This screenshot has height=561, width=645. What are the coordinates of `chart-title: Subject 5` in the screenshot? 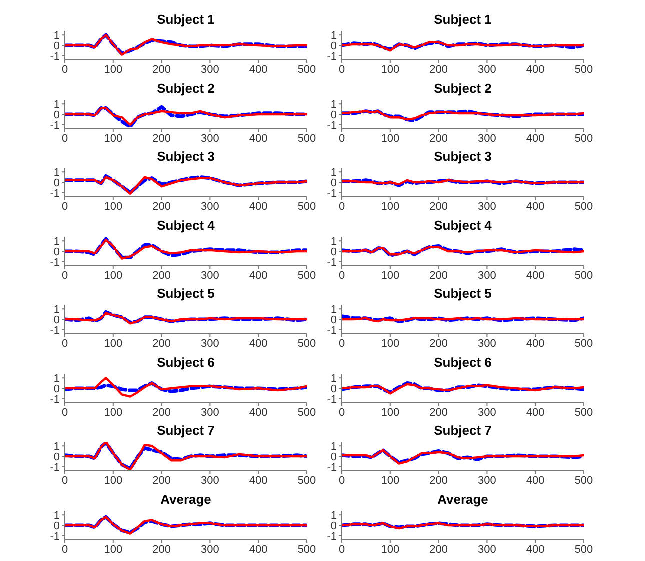 It's located at (186, 294).